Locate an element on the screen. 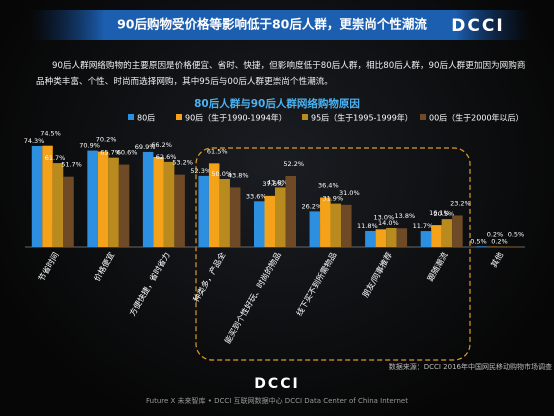 This screenshot has width=554, height=416. value-label: 23.2% is located at coordinates (460, 203).